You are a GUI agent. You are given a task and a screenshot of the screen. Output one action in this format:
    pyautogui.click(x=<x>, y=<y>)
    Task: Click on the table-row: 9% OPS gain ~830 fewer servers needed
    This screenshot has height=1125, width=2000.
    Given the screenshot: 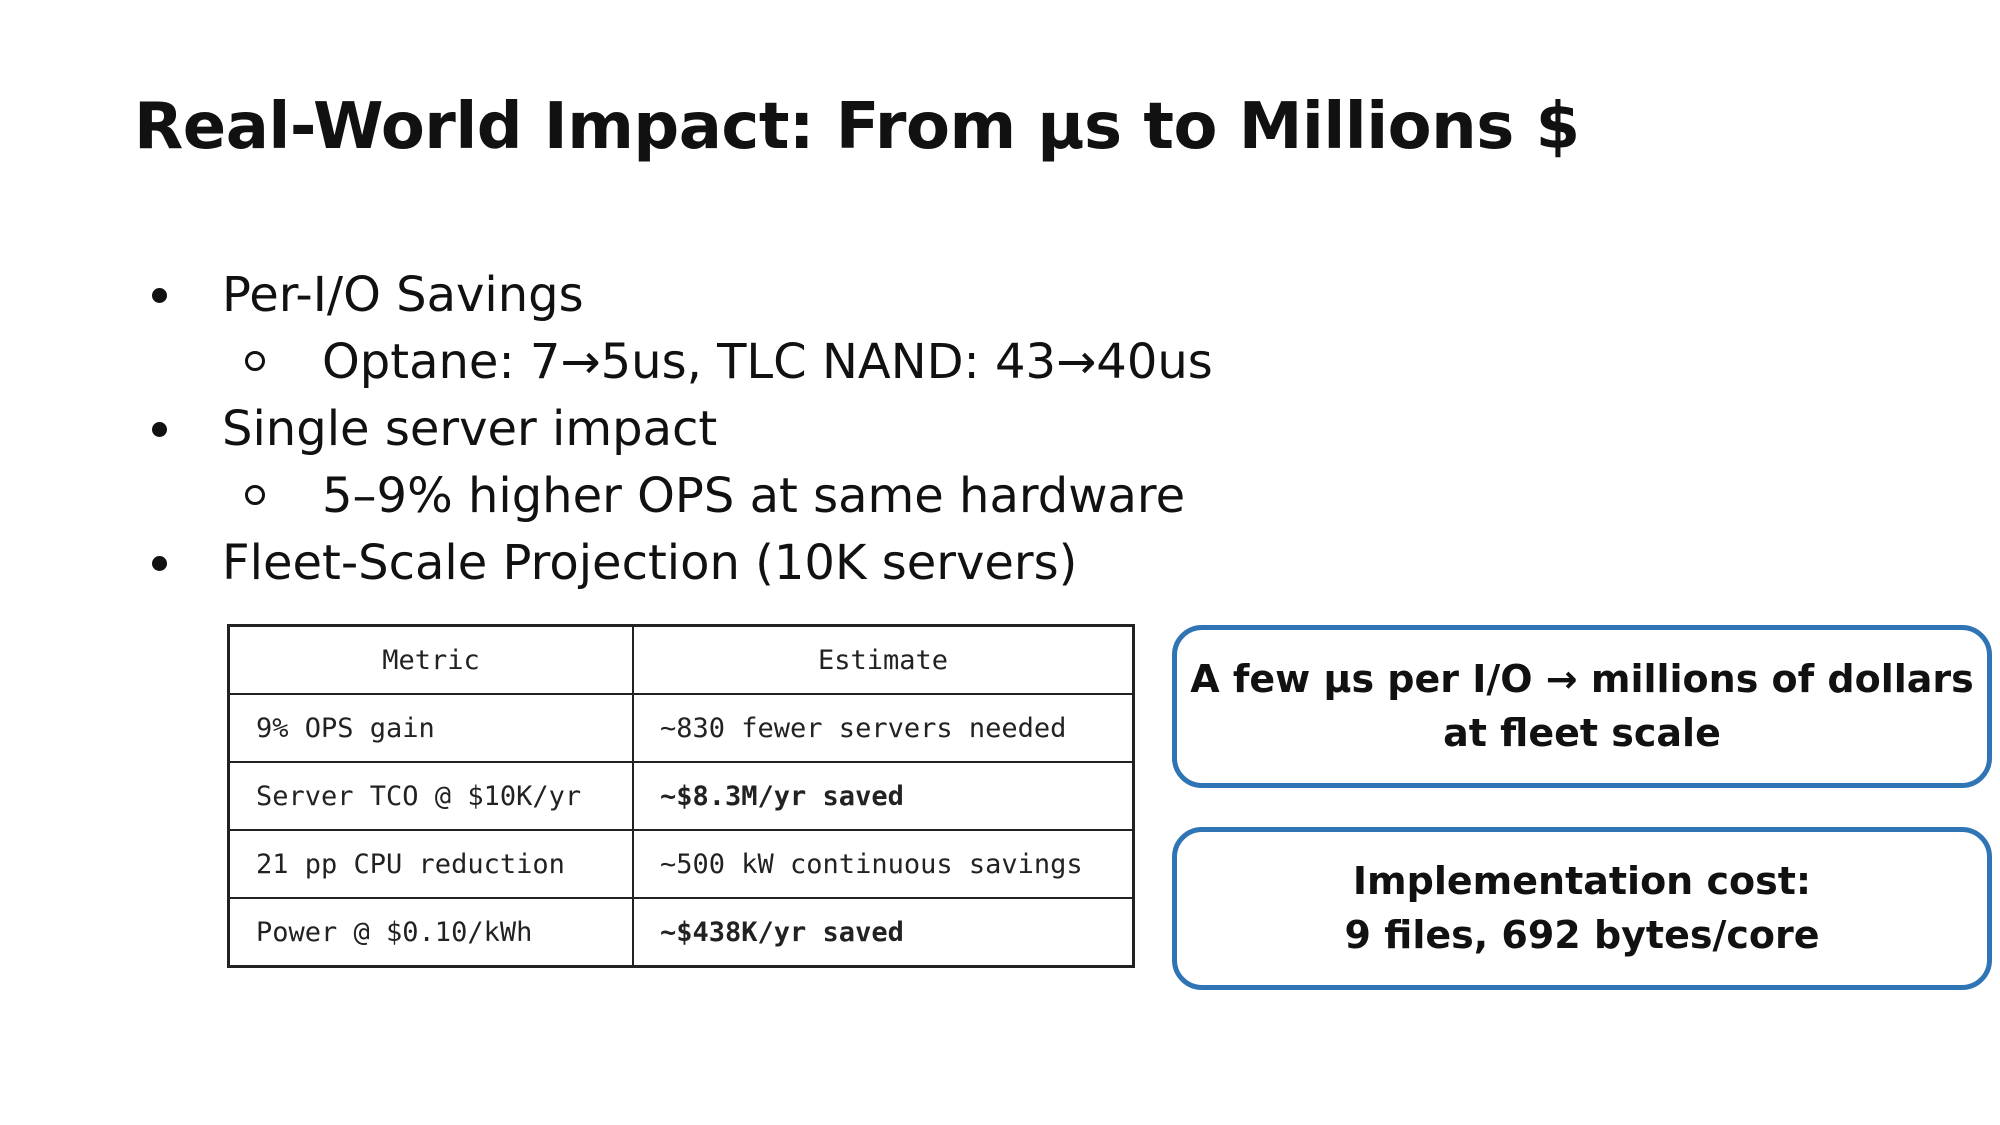 What is the action you would take?
    pyautogui.click(x=681, y=728)
    